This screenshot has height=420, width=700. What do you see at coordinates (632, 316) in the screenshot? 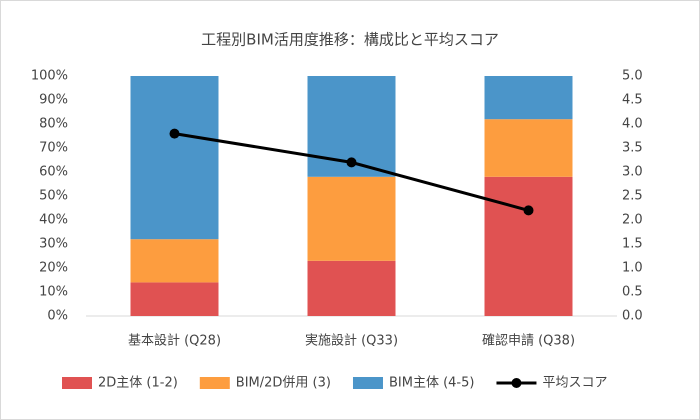
I see `y2-tick-label: 0.0` at bounding box center [632, 316].